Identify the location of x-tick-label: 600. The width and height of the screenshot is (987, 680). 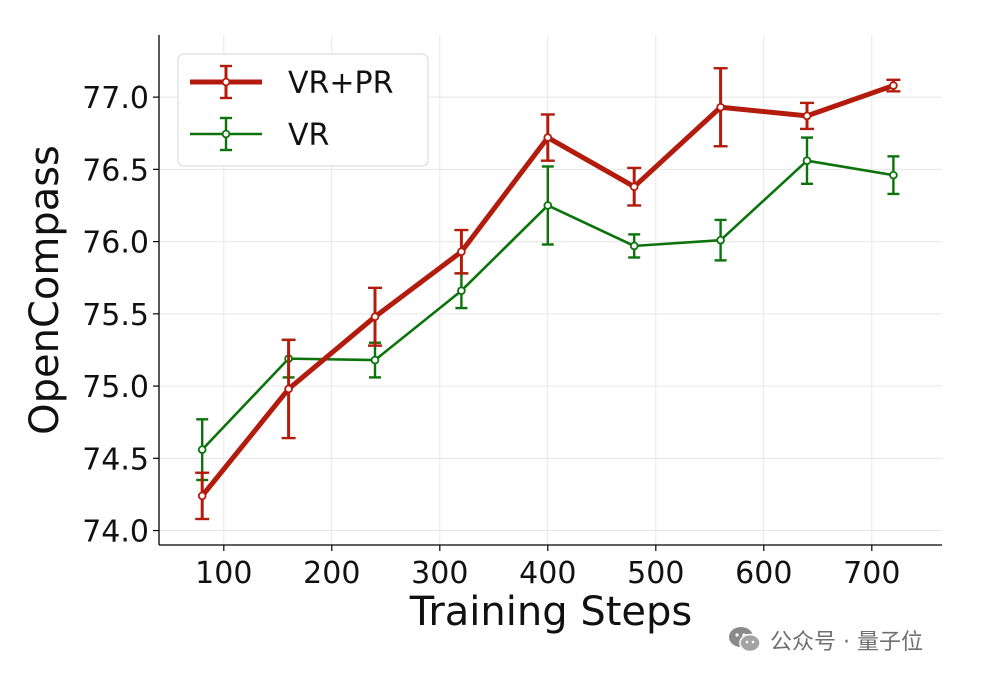
(763, 573).